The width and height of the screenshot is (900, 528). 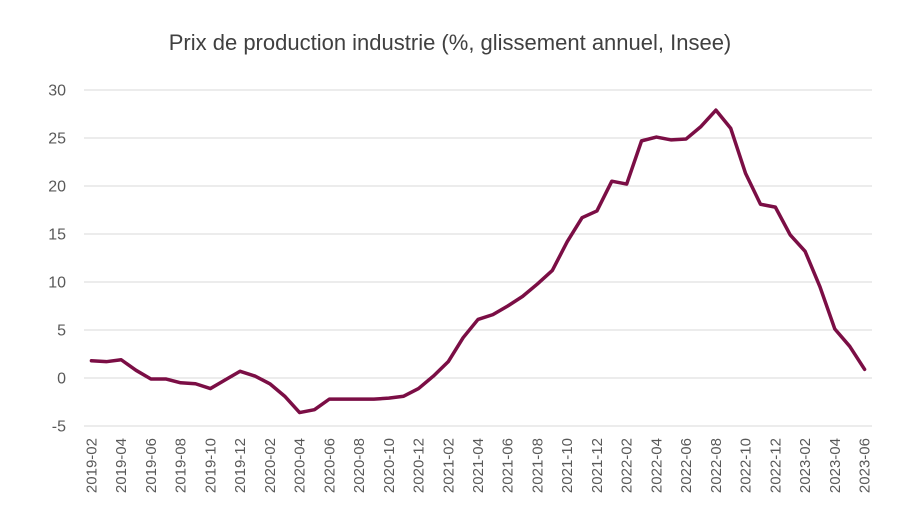 What do you see at coordinates (121, 465) in the screenshot?
I see `x-tick-label: 2019-04` at bounding box center [121, 465].